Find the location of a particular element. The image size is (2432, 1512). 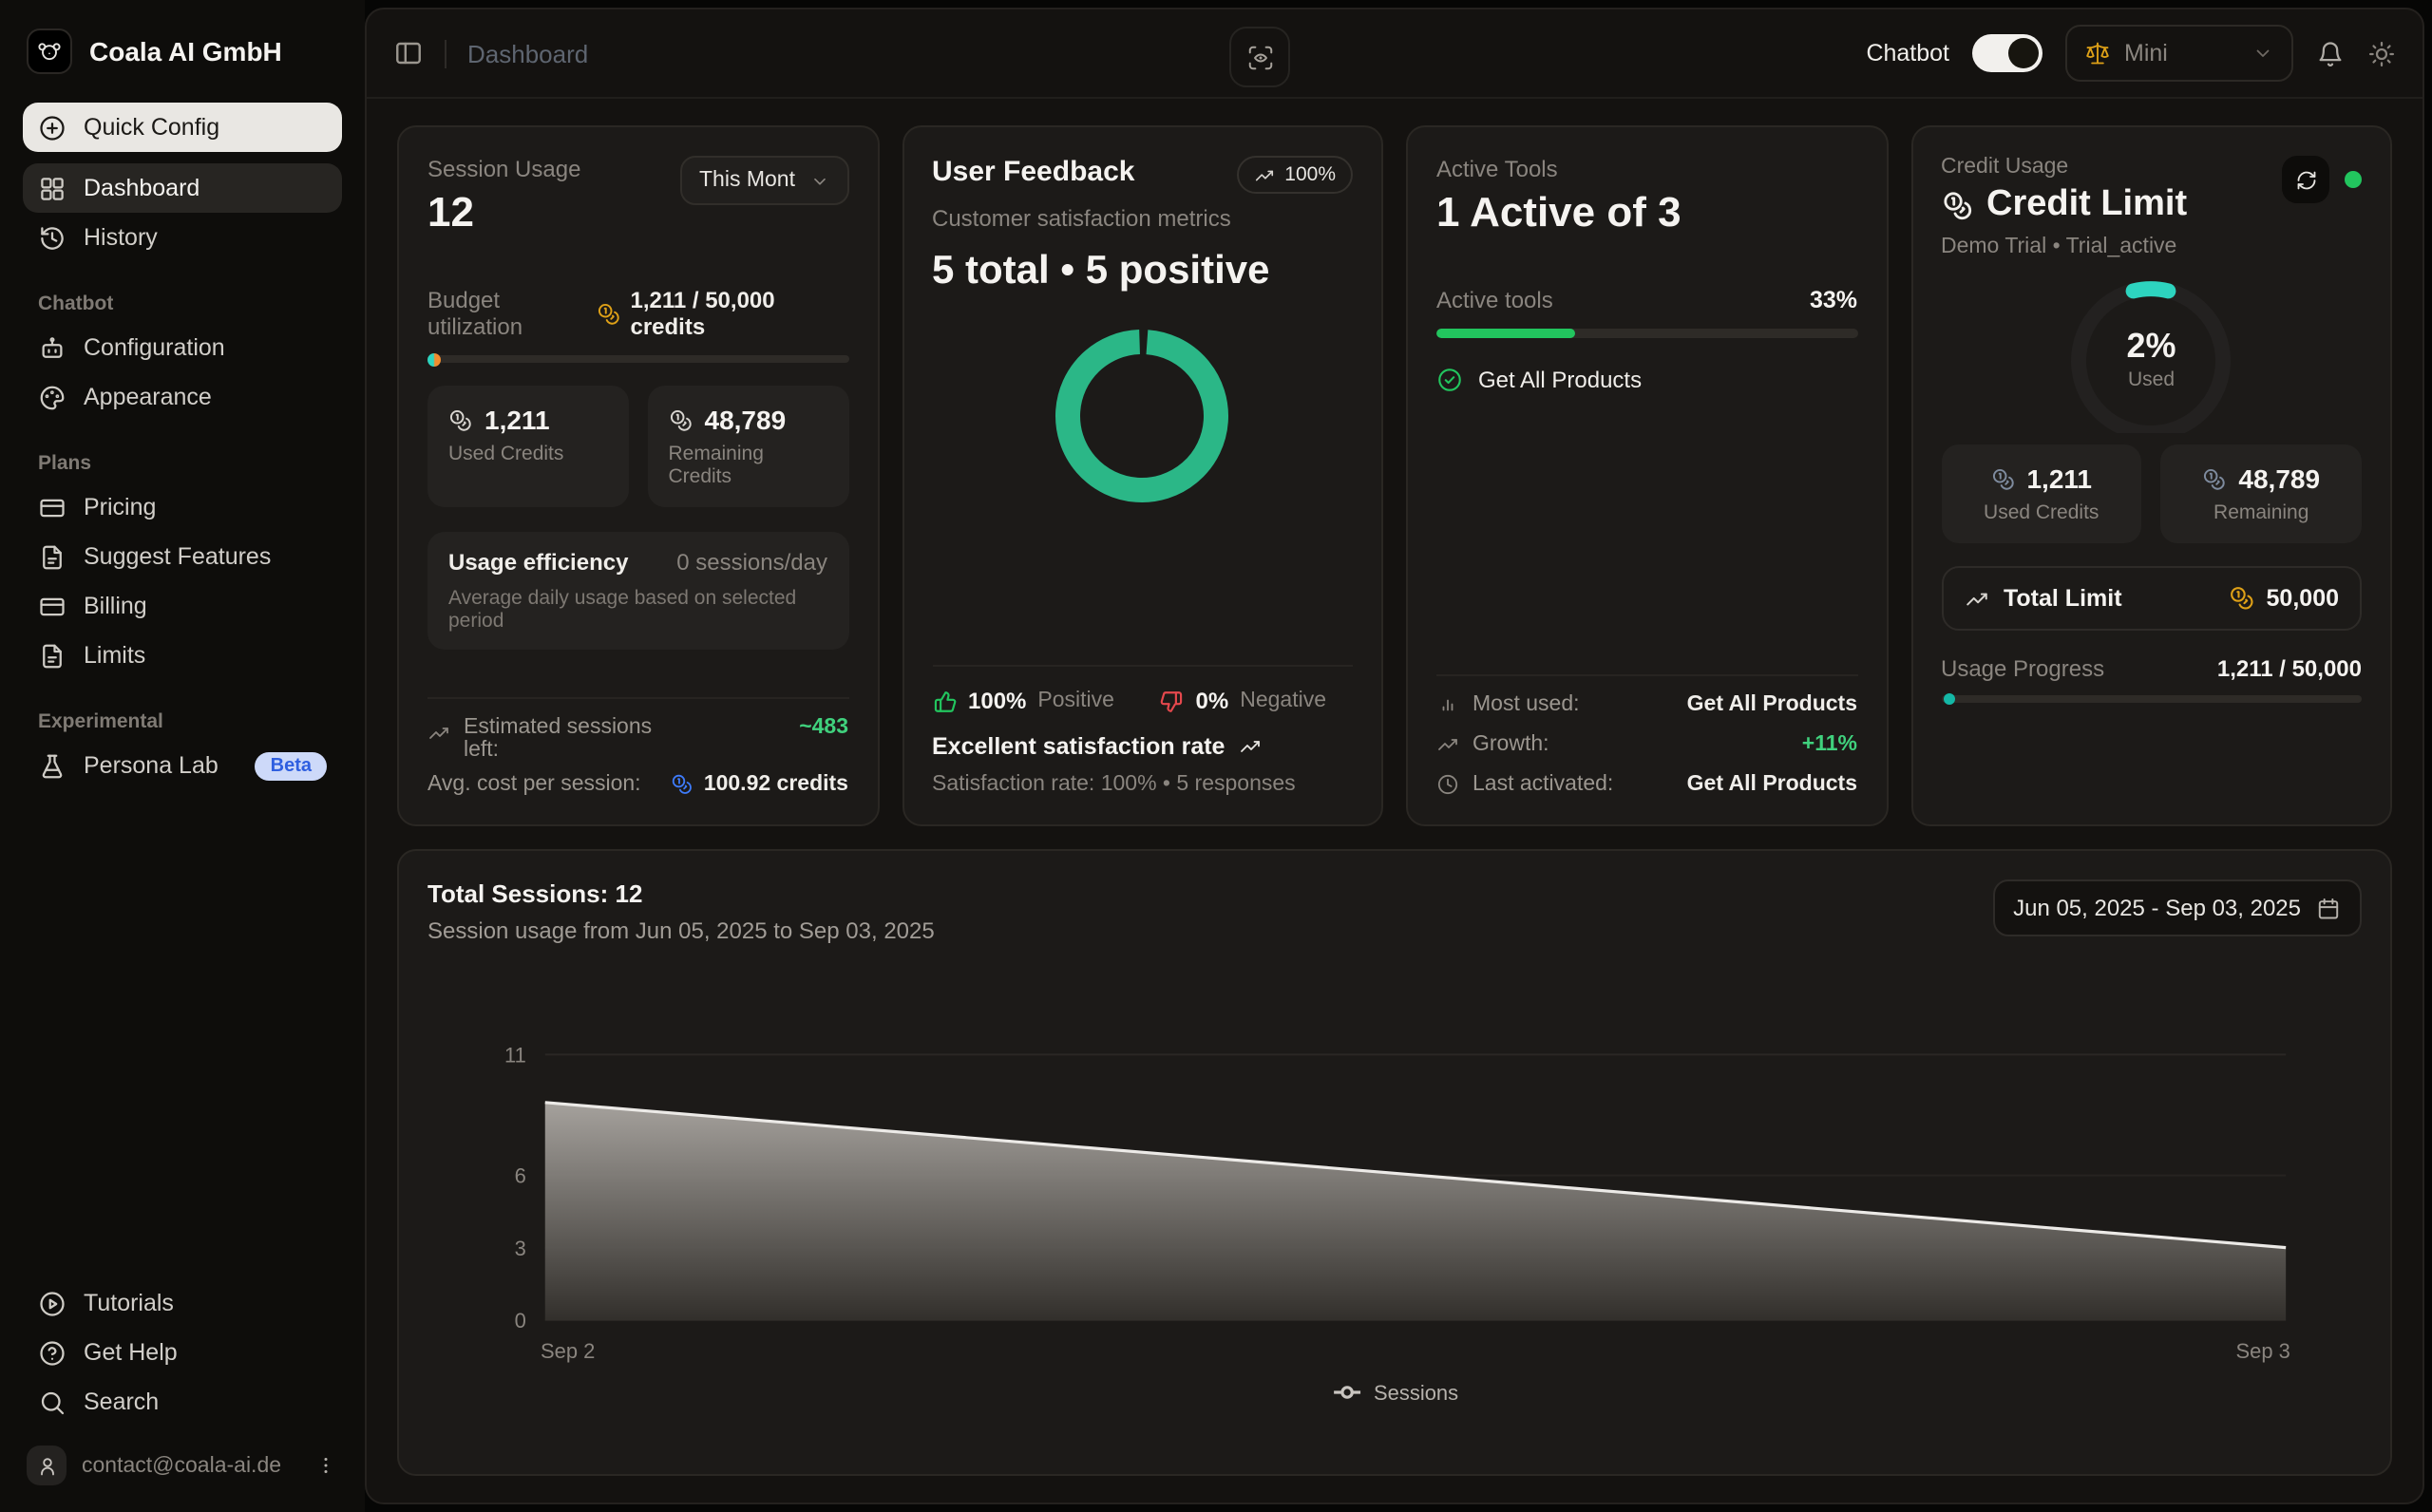

kebab-icon is located at coordinates (326, 1465).